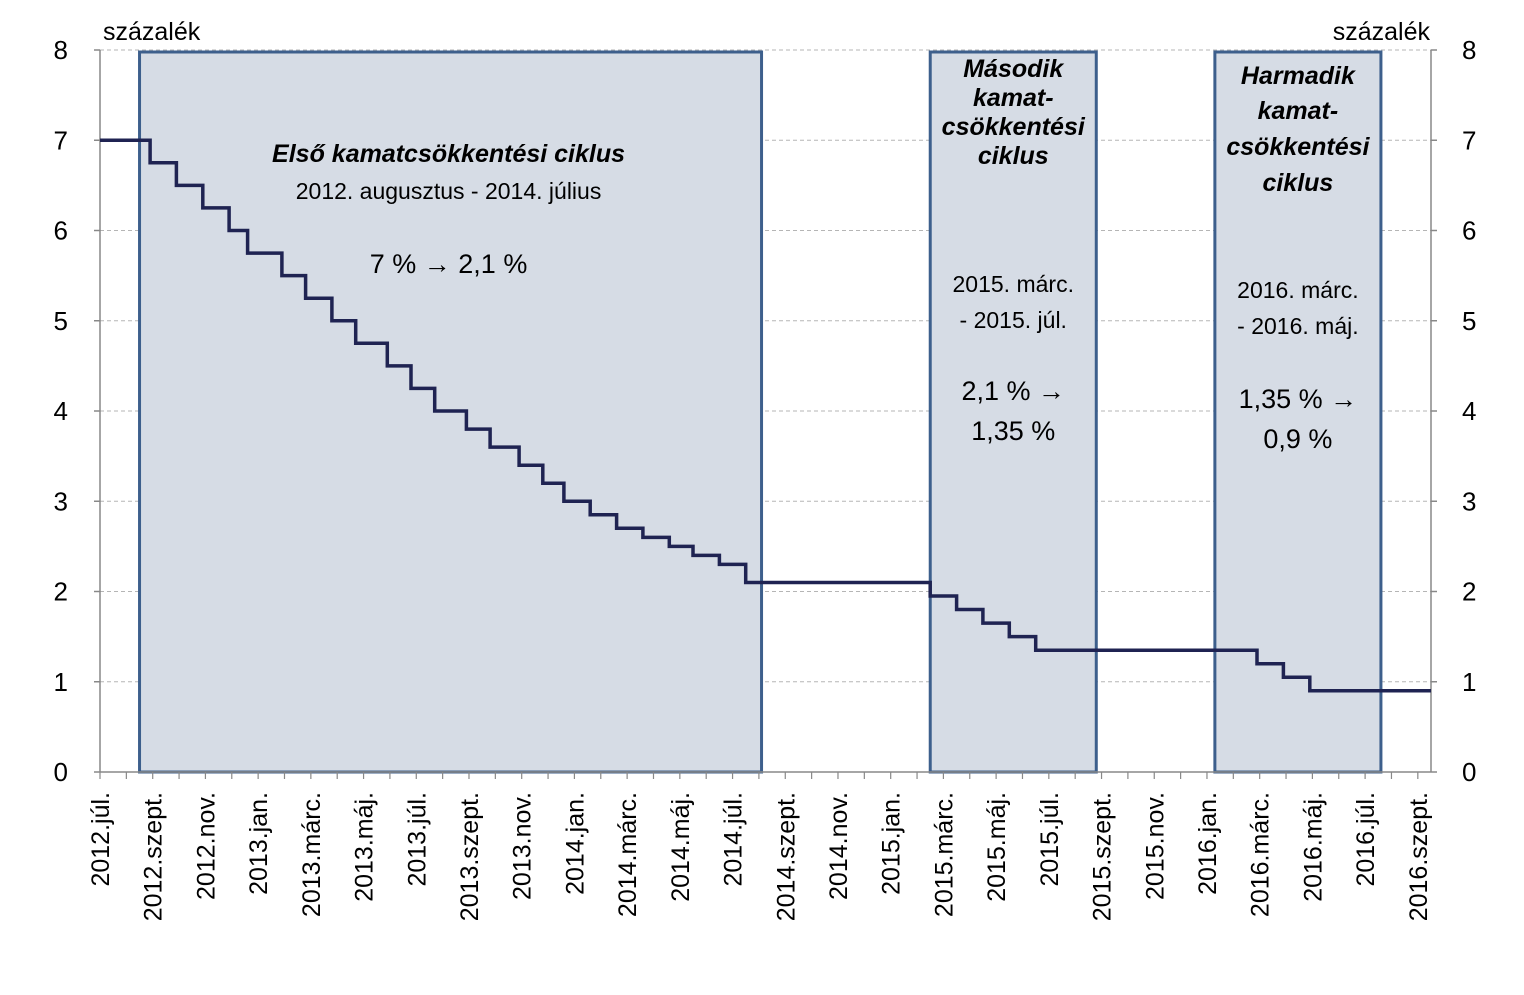 This screenshot has width=1524, height=995. I want to click on cycle-3-title: csökkentési, so click(1298, 147).